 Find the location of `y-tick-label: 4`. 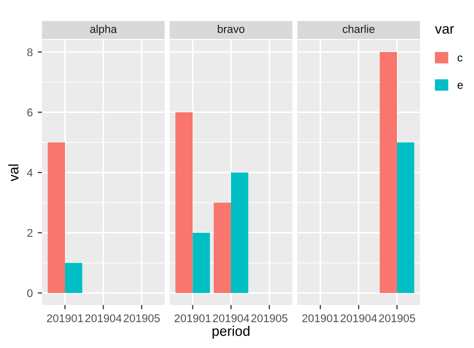

y-tick-label: 4 is located at coordinates (30, 172).